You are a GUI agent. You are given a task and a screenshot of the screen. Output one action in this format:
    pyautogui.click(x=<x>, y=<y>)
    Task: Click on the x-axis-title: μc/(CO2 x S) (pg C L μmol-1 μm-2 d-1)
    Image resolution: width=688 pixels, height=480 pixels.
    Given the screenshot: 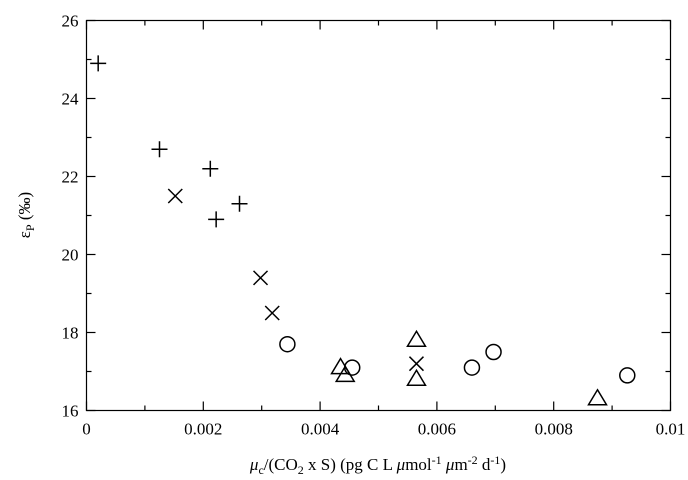 What is the action you would take?
    pyautogui.click(x=377, y=465)
    